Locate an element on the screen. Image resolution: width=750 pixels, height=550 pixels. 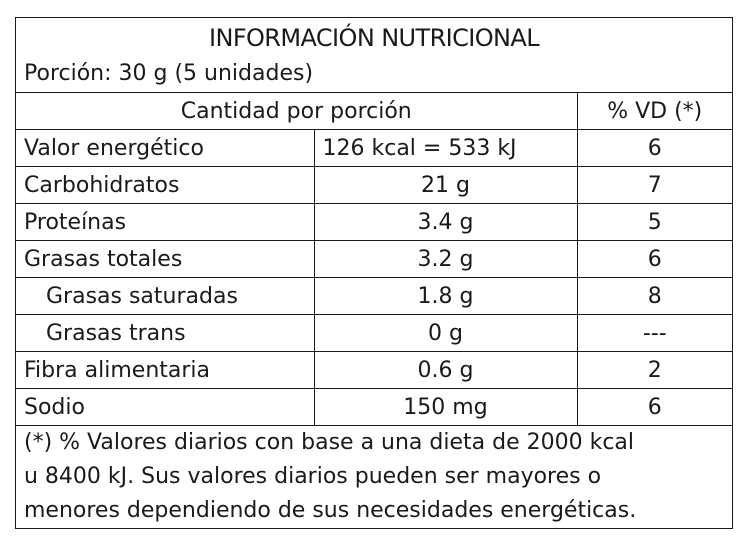
nutrient-amount: 21 g is located at coordinates (445, 185).